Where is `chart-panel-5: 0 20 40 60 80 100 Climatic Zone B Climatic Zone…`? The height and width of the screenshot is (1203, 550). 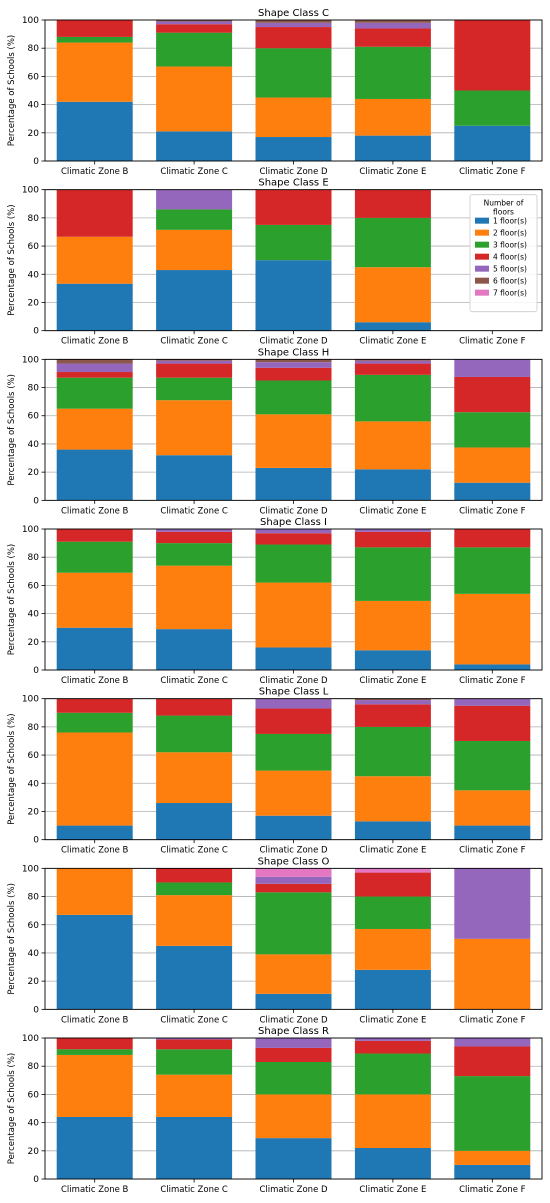 chart-panel-5: 0 20 40 60 80 100 Climatic Zone B Climatic Zone… is located at coordinates (275, 771).